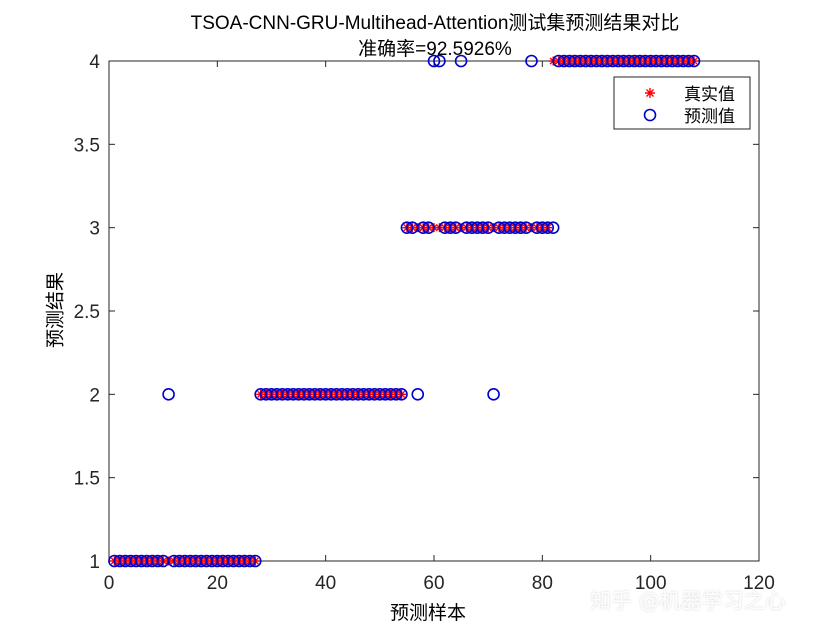  I want to click on y-tick-label: 4, so click(94, 62).